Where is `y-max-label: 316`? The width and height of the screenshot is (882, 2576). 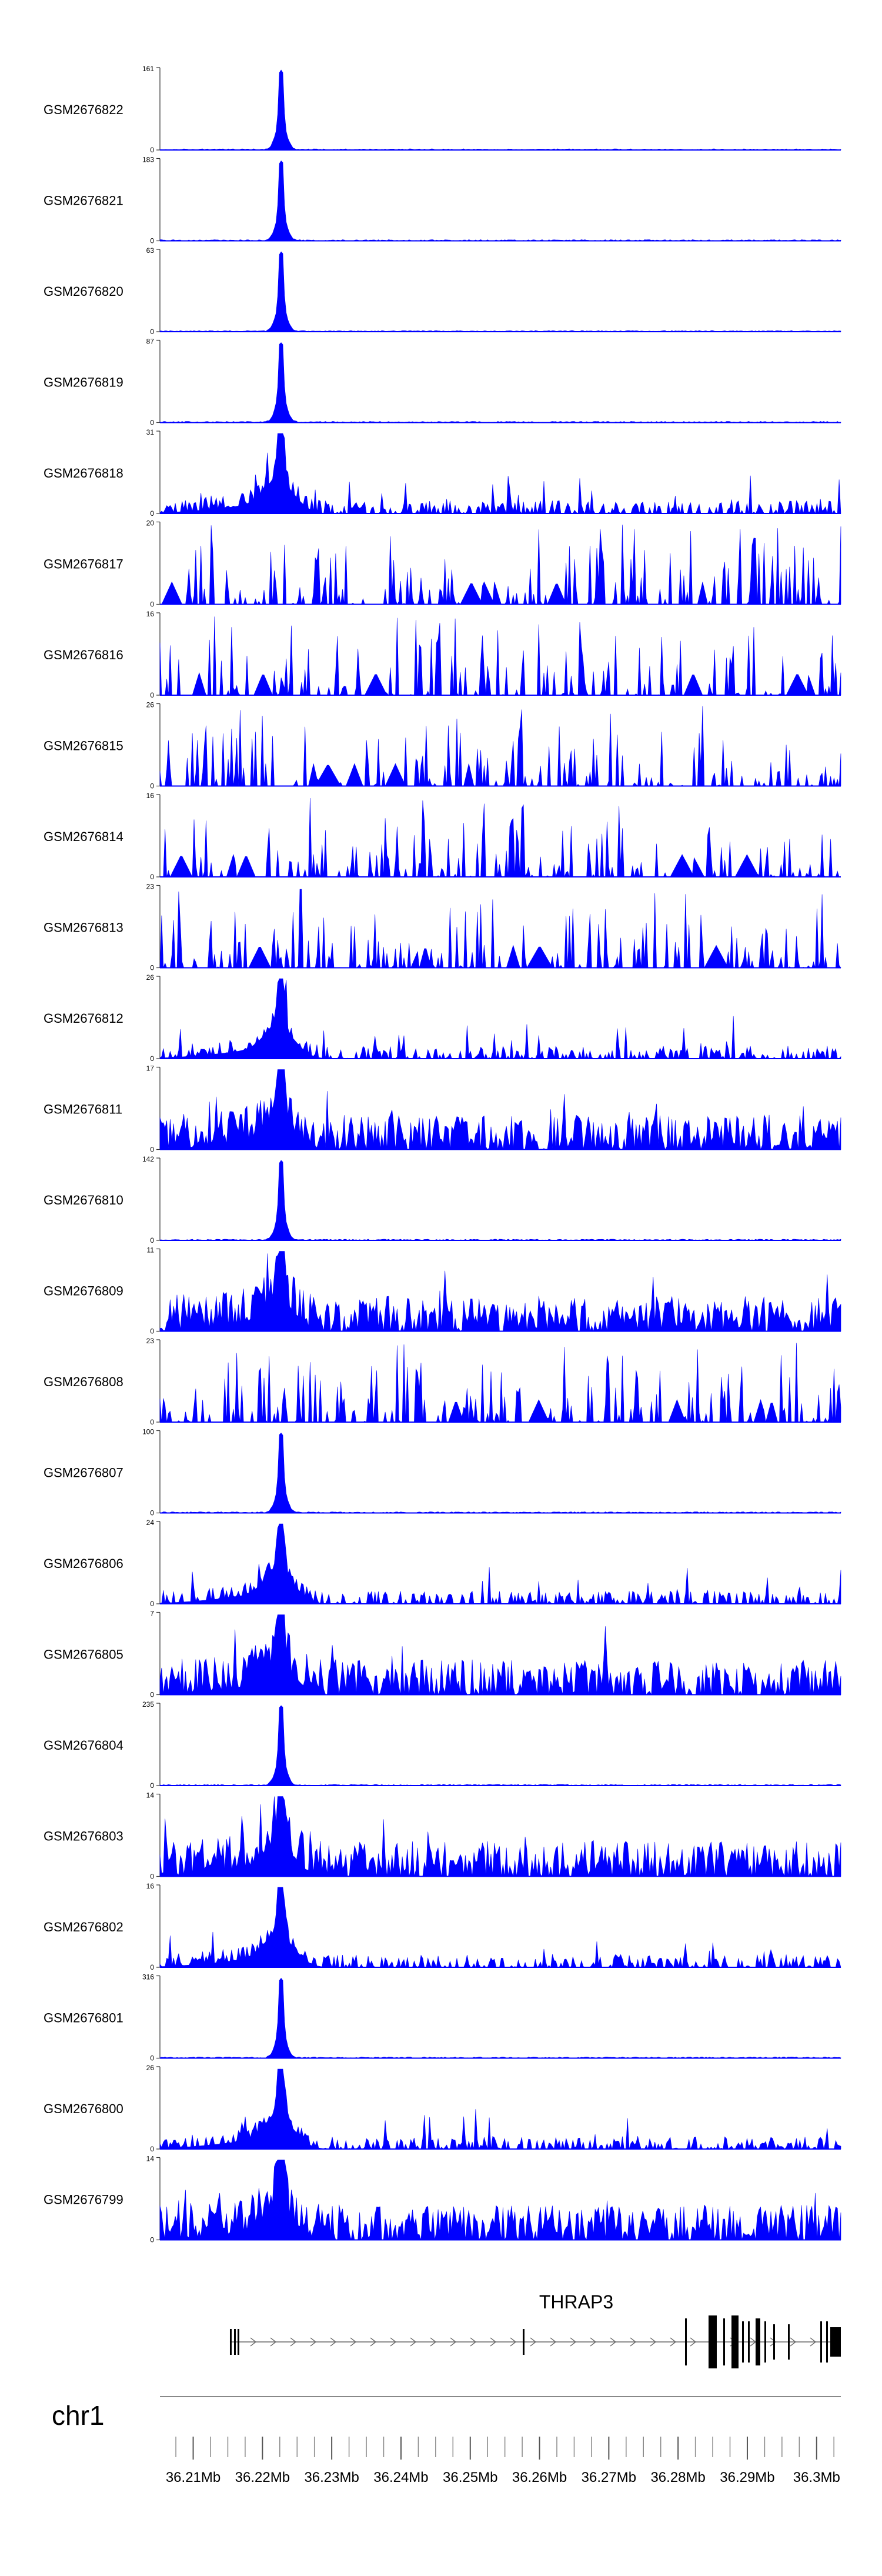 y-max-label: 316 is located at coordinates (148, 1977).